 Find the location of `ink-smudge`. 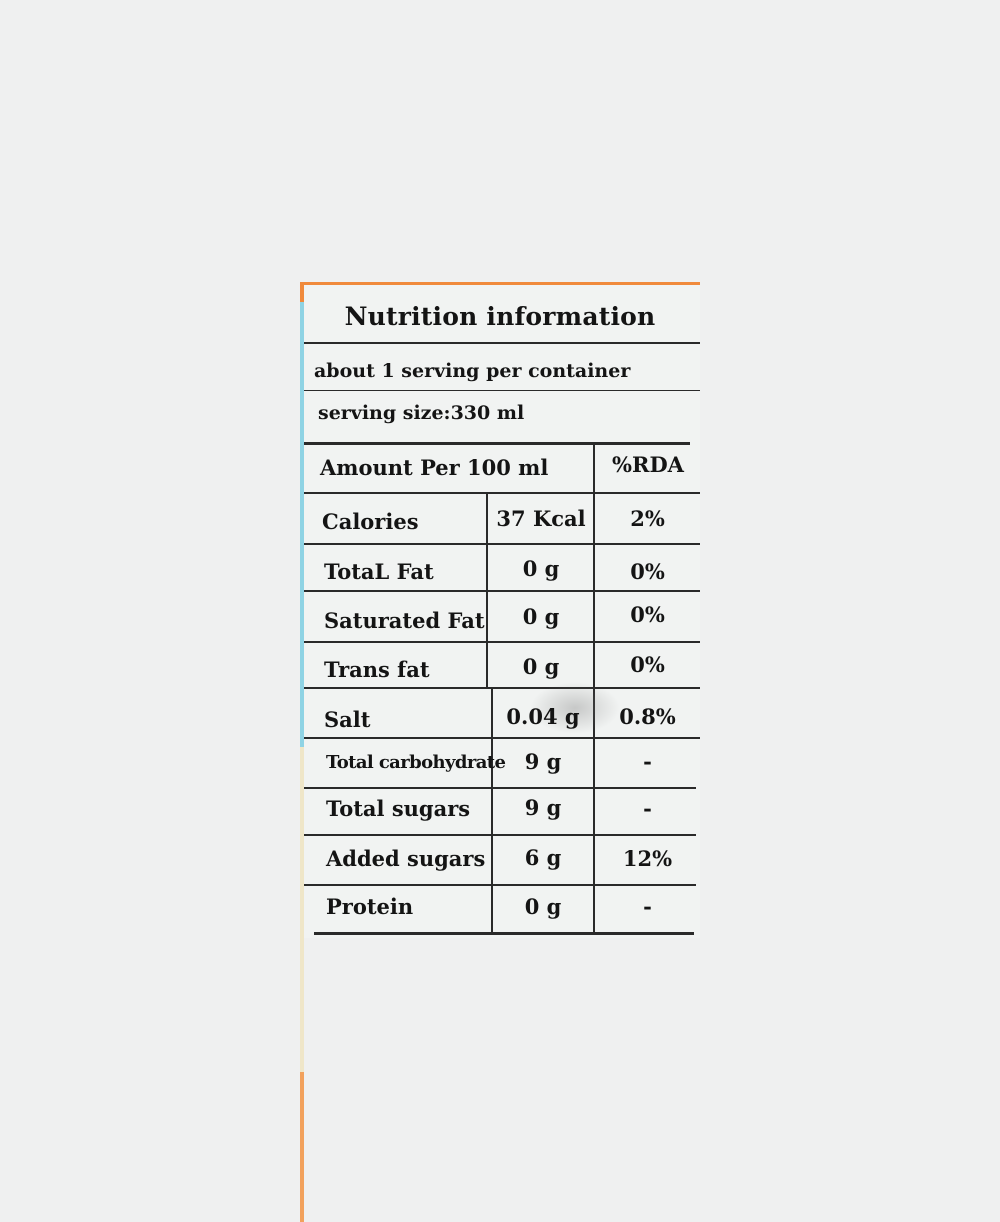

ink-smudge is located at coordinates (575, 708).